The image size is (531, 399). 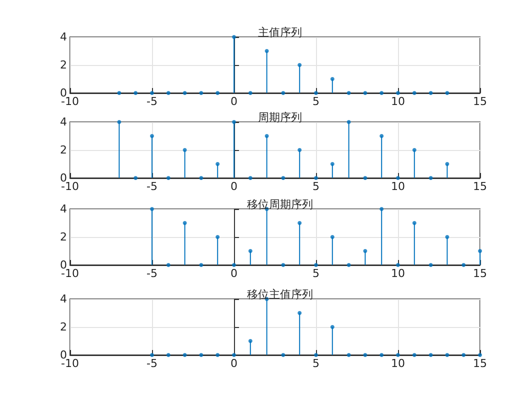 I want to click on chart-title: 周期序列, so click(x=280, y=117).